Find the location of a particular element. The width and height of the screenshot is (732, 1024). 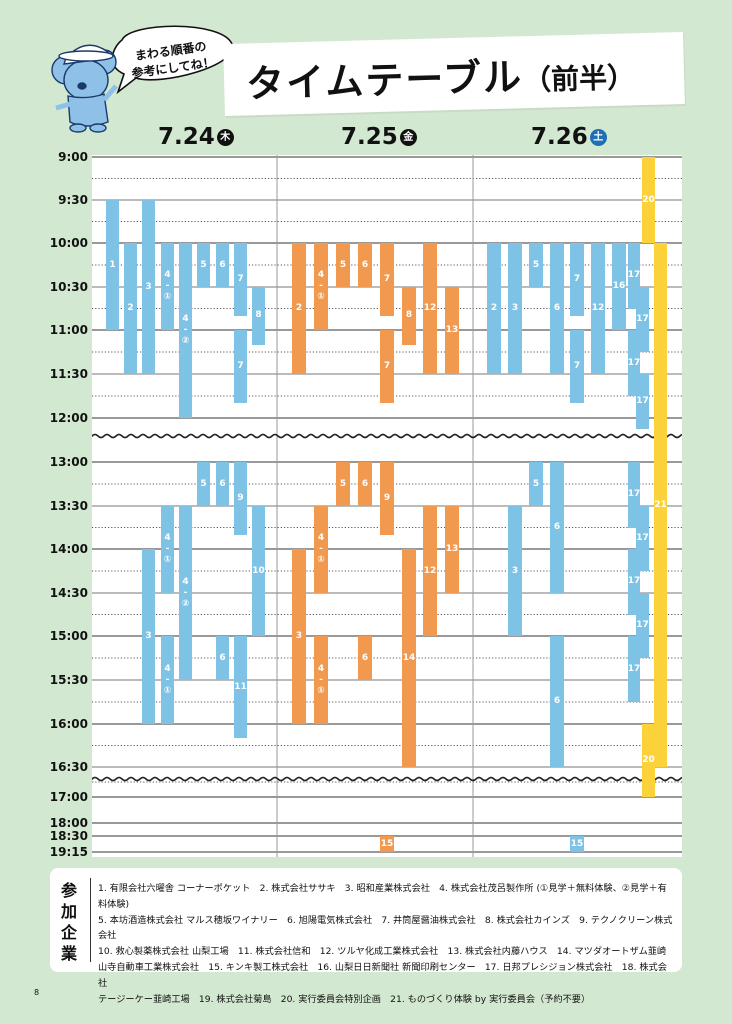

time-label: 9:00 is located at coordinates (73, 157).